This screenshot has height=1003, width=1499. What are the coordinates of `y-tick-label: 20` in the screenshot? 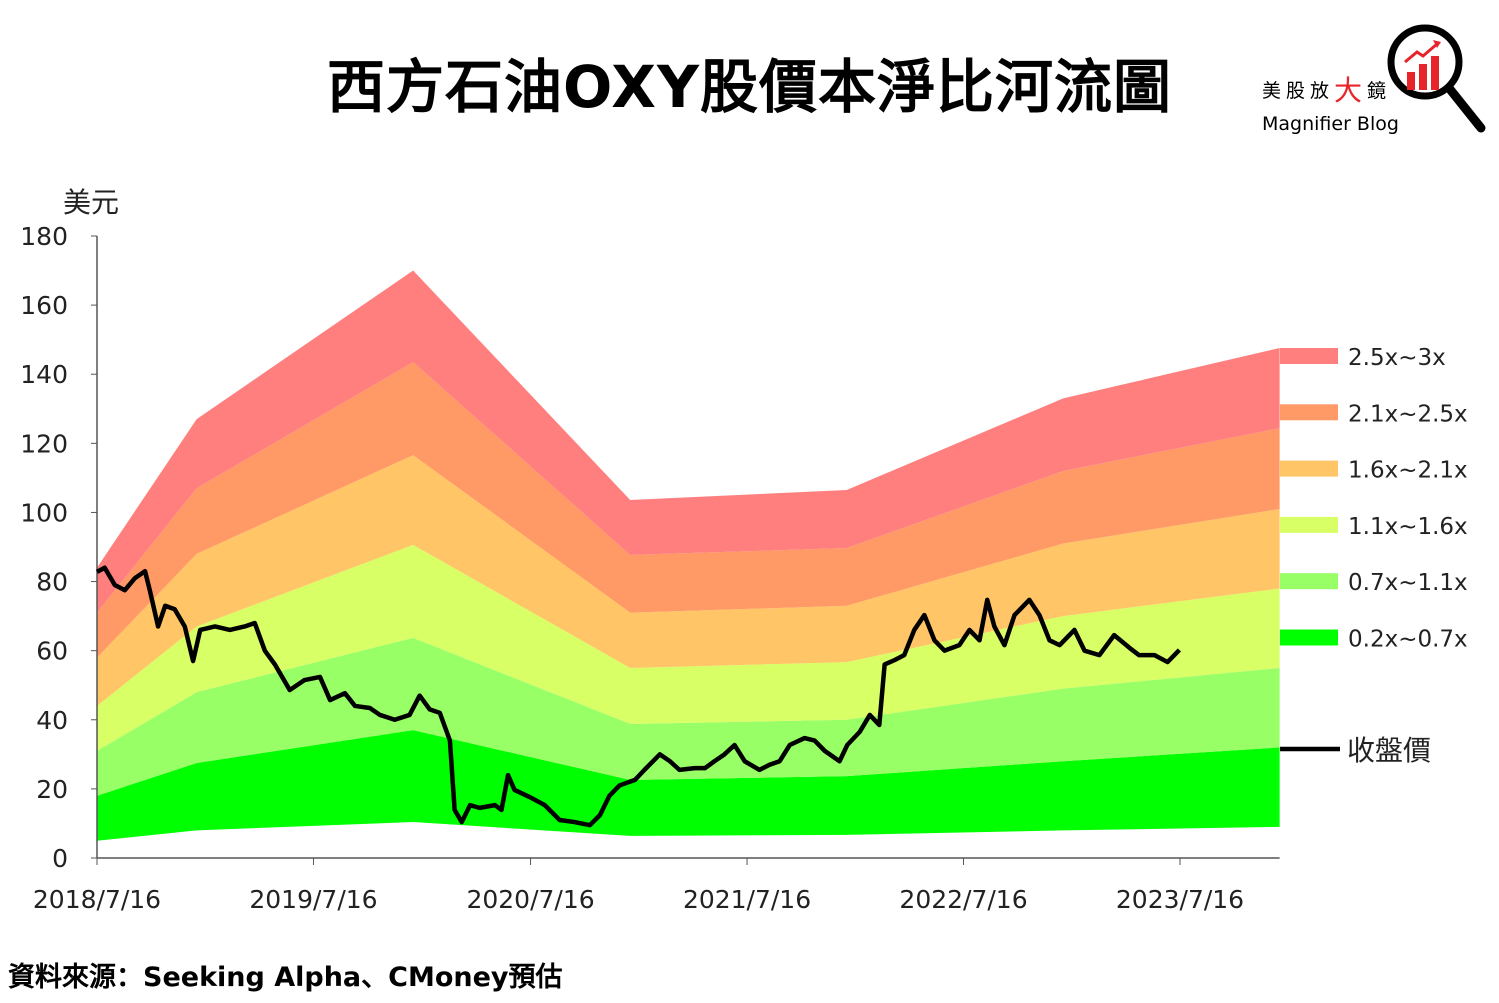 It's located at (52, 789).